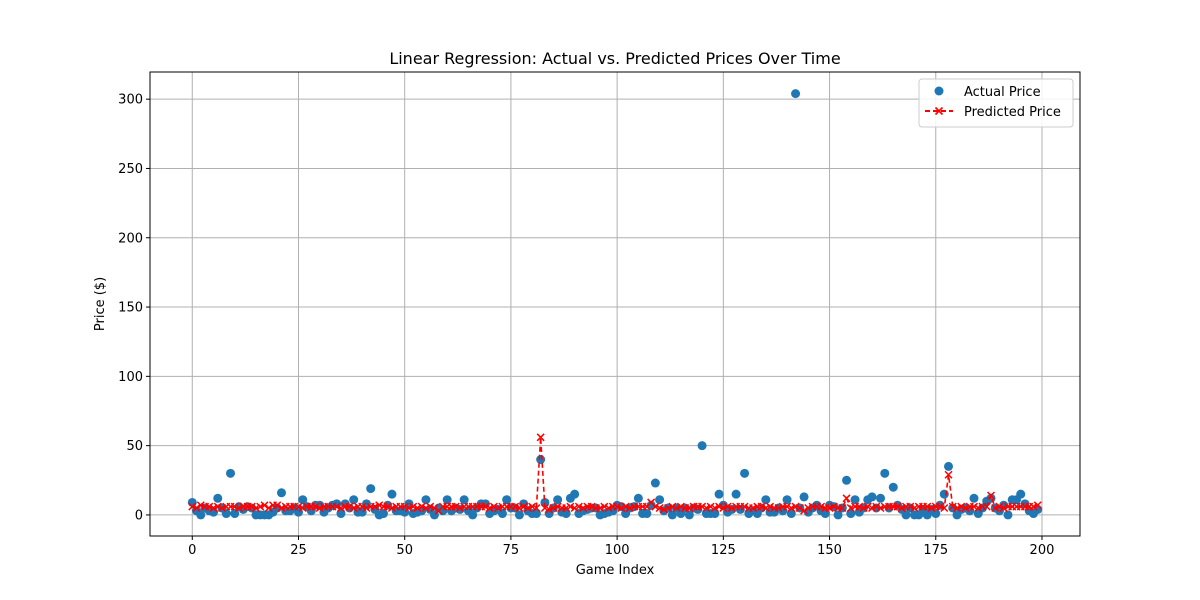  Describe the element at coordinates (1042, 550) in the screenshot. I see `x-tick-label: 200` at that location.